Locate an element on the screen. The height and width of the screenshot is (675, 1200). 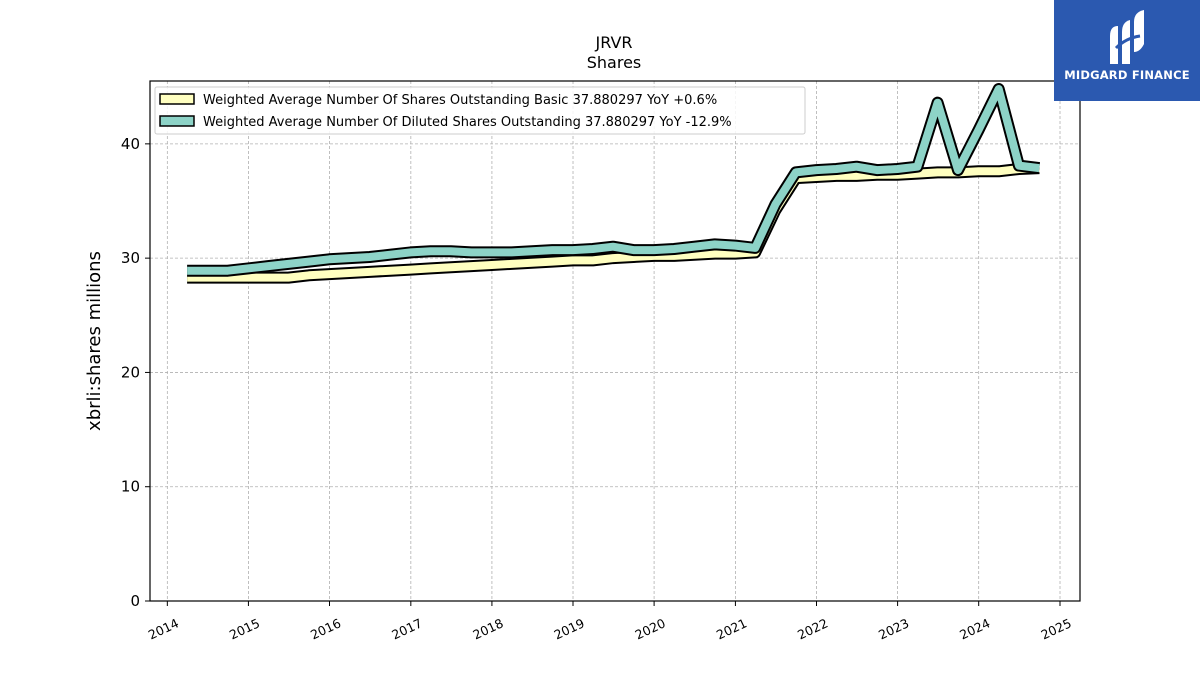
brand-name: MIDGARD FINANCE is located at coordinates (1127, 75).